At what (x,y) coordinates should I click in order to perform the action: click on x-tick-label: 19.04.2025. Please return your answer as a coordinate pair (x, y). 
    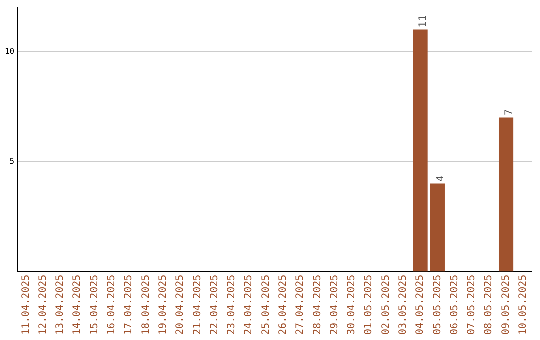
    Looking at the image, I should click on (163, 305).